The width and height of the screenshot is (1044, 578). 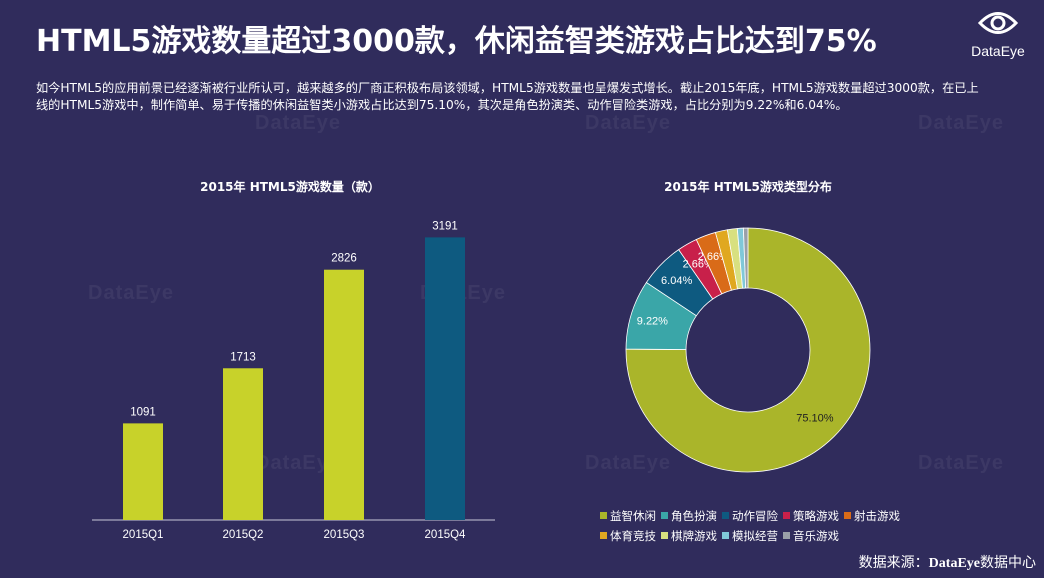 What do you see at coordinates (456, 41) in the screenshot?
I see `page-title: HTML5游戏数量超过3000款，休闲益智类游戏占比达到75%` at bounding box center [456, 41].